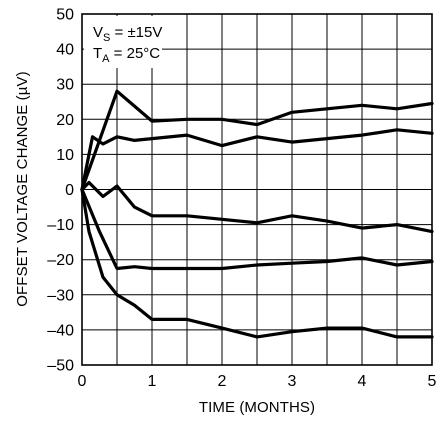 Image resolution: width=448 pixels, height=426 pixels. I want to click on x-tick-label: 3, so click(292, 381).